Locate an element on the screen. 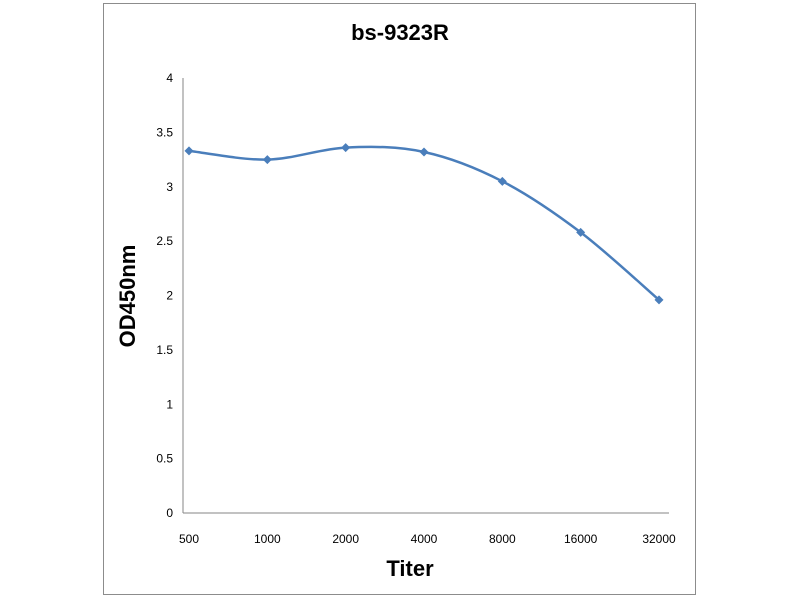 The height and width of the screenshot is (600, 800). y-tick-label: 1.5 is located at coordinates (164, 350).